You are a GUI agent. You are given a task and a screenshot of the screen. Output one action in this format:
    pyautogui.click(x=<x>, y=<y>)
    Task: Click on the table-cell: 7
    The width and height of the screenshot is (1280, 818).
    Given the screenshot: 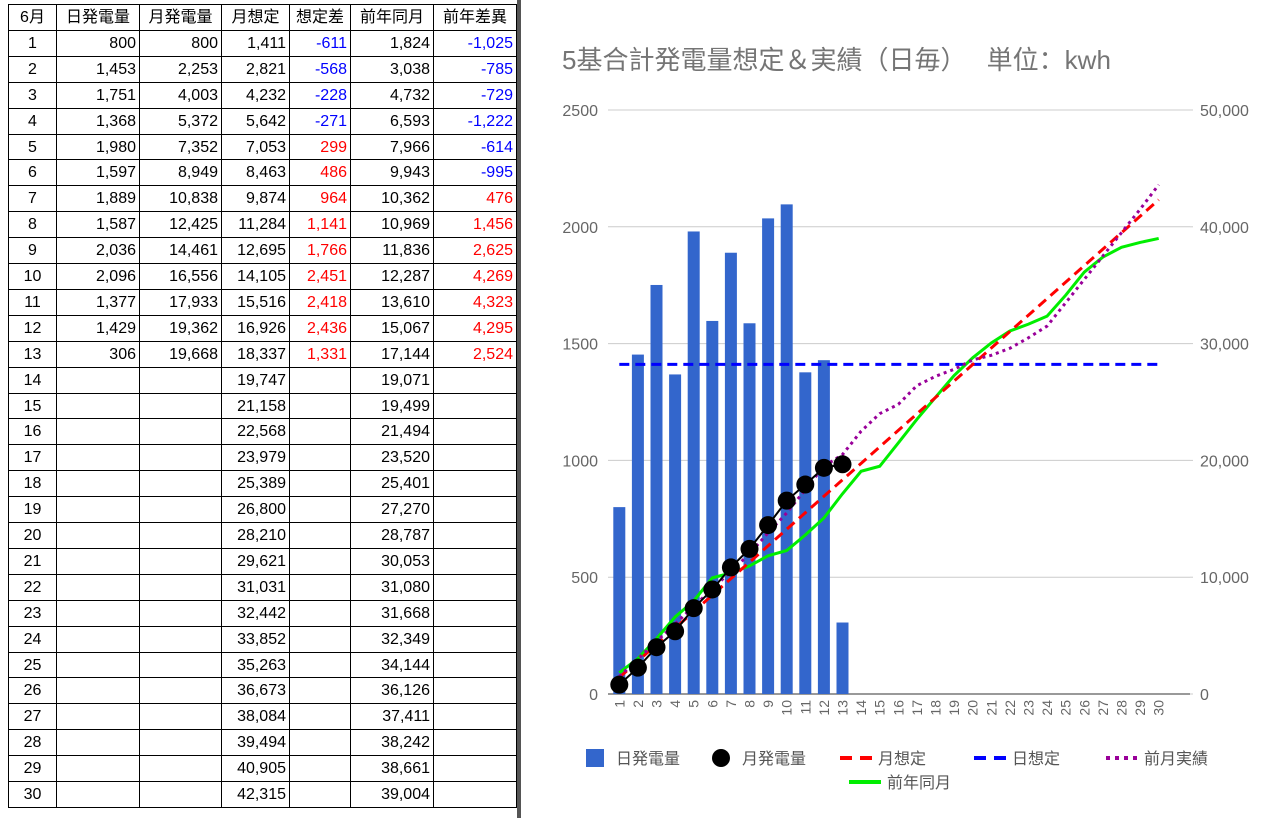 What is the action you would take?
    pyautogui.click(x=32, y=199)
    